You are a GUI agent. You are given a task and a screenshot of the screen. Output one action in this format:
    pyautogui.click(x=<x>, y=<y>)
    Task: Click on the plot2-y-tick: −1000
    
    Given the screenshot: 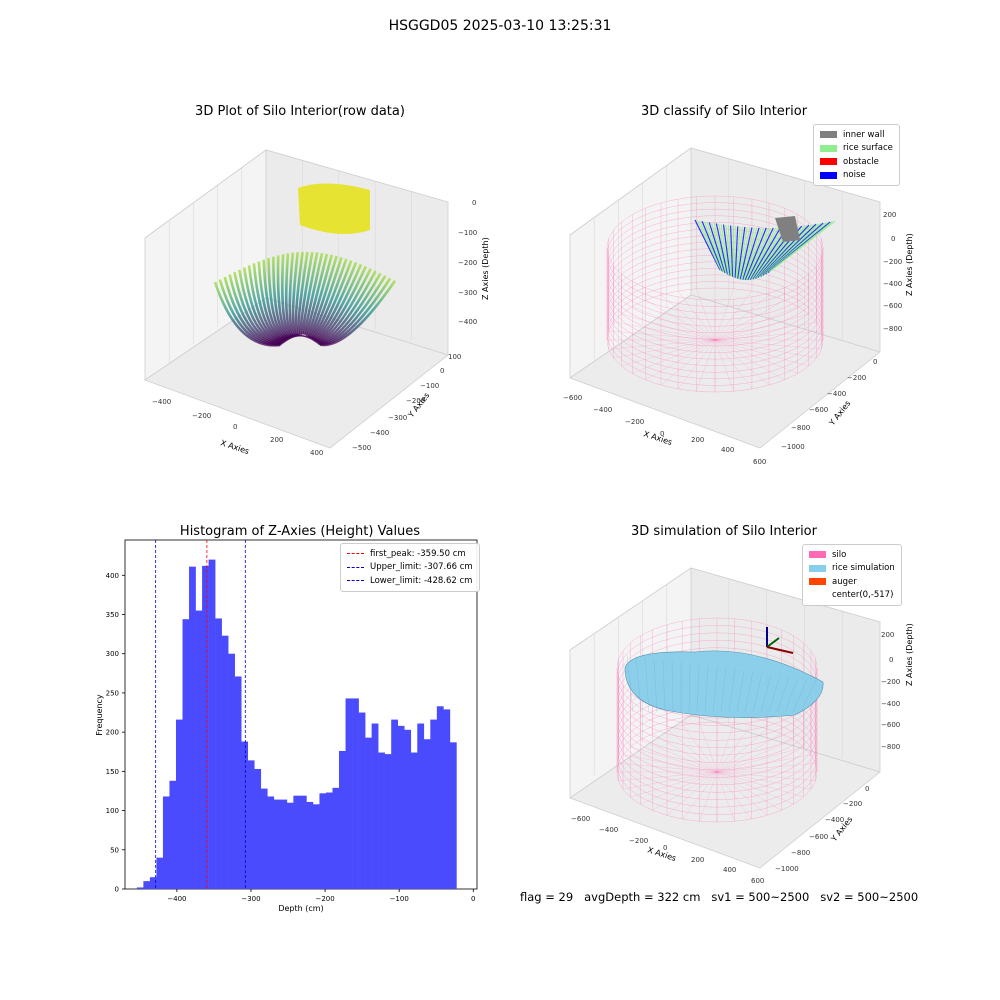 What is the action you would take?
    pyautogui.click(x=793, y=447)
    